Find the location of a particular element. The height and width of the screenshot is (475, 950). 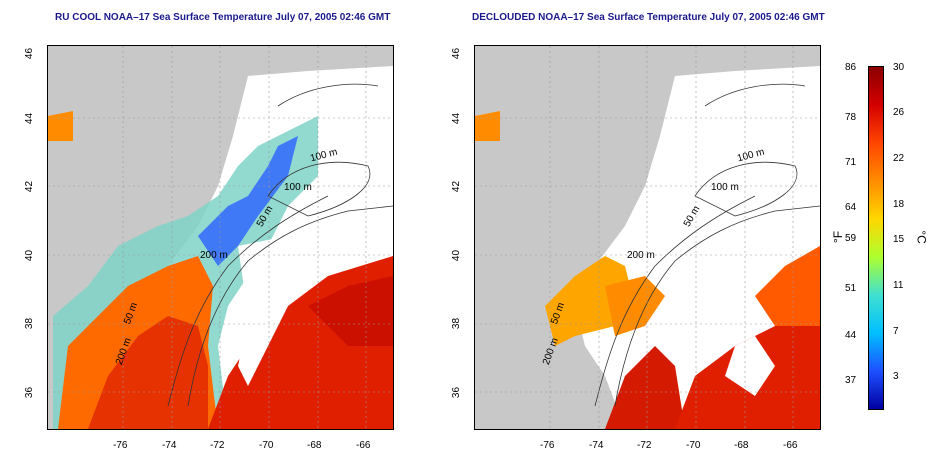

fahrenheit-tick: 37 is located at coordinates (851, 380).